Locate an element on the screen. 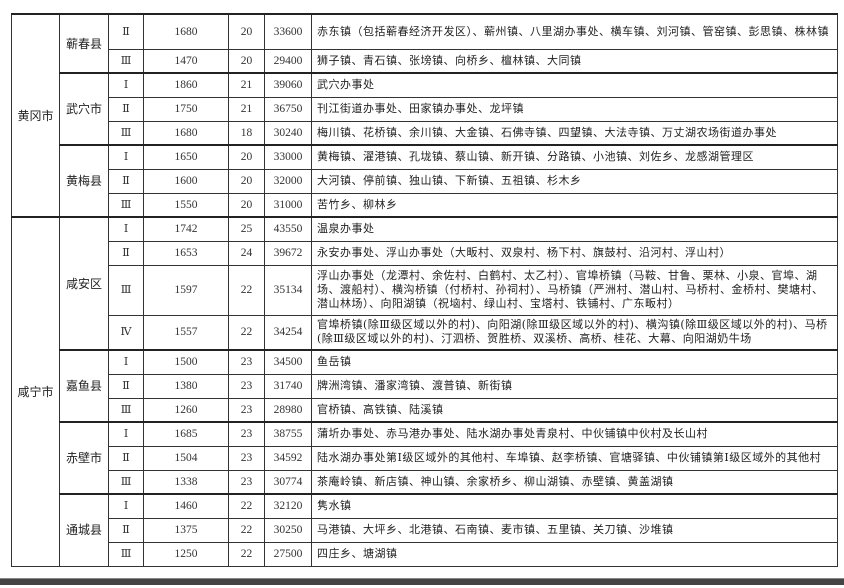  value-cell-3: 39060 is located at coordinates (288, 85).